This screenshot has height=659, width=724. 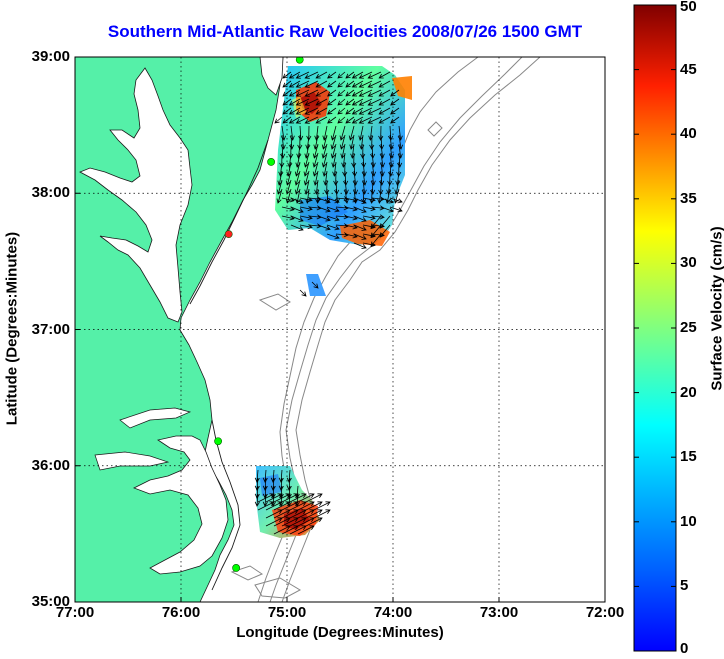 I want to click on colorbar-tick-label: 25, so click(x=688, y=327).